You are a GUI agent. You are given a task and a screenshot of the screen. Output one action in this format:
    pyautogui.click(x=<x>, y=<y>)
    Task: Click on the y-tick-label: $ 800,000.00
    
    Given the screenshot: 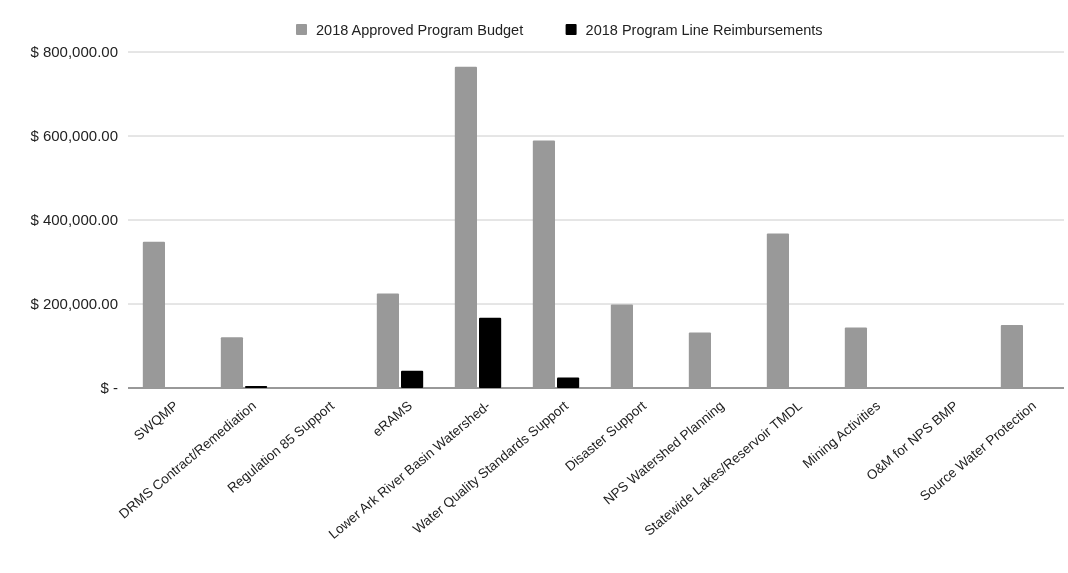 What is the action you would take?
    pyautogui.click(x=74, y=52)
    